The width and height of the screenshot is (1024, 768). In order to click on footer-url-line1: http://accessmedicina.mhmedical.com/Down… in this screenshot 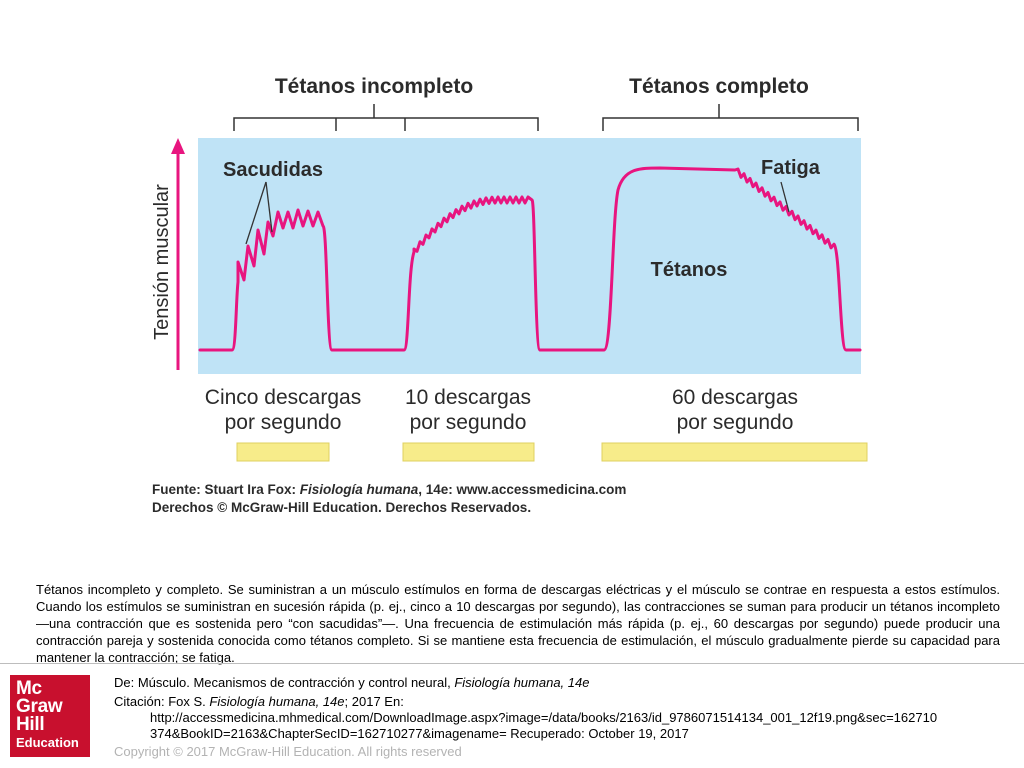, I will do `click(544, 717)`.